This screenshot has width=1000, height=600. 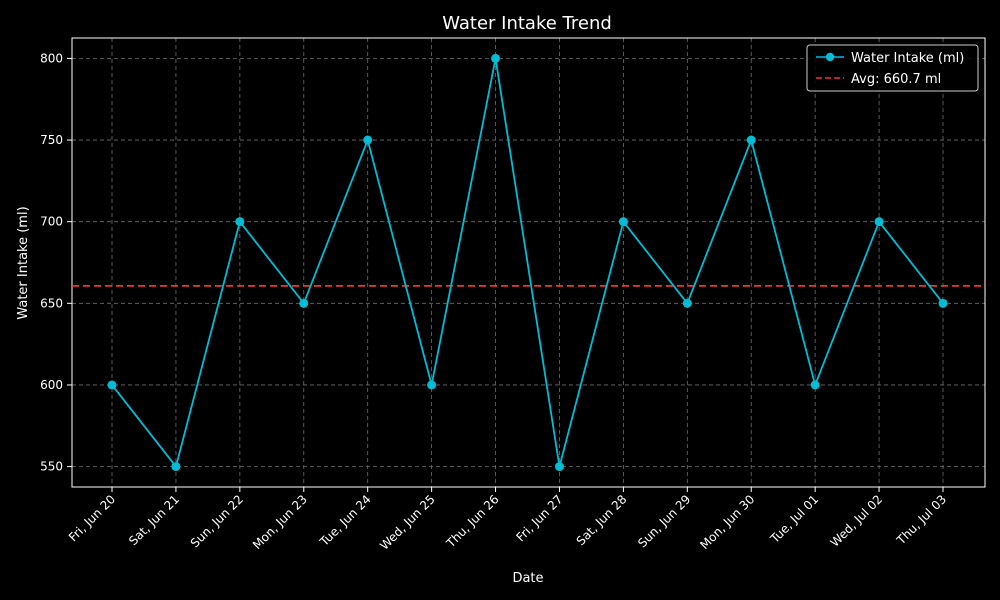 What do you see at coordinates (51, 222) in the screenshot?
I see `y-tick-label: 700` at bounding box center [51, 222].